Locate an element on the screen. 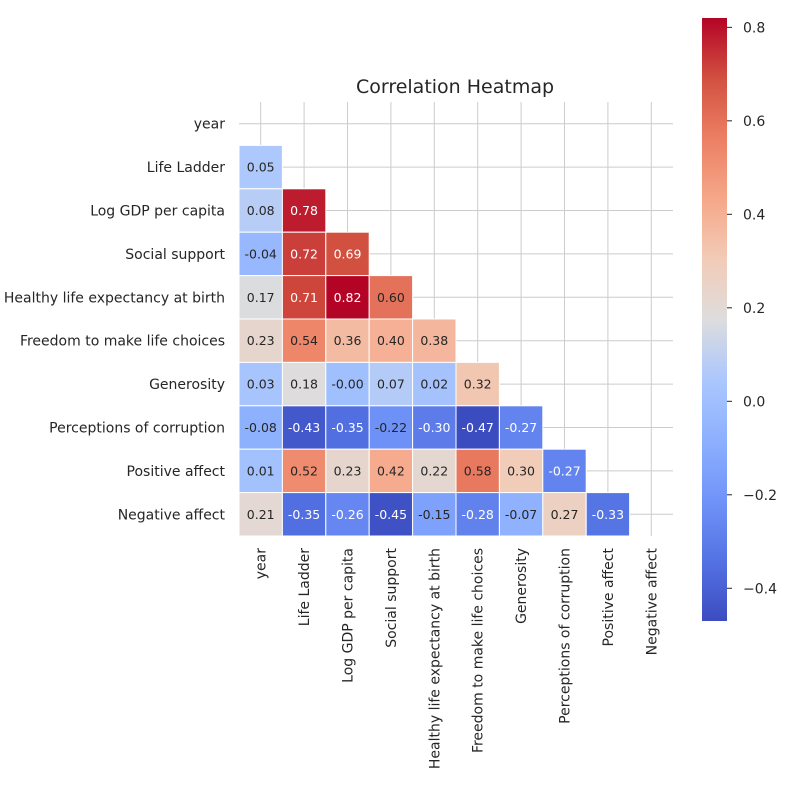 The width and height of the screenshot is (800, 804). cell-annotation: -0.35 is located at coordinates (304, 514).